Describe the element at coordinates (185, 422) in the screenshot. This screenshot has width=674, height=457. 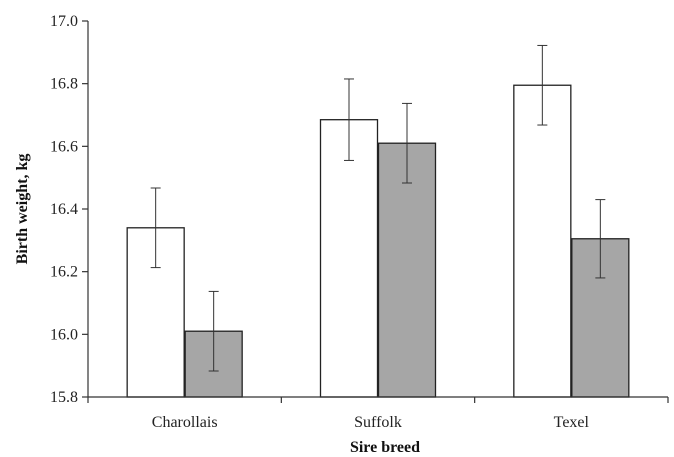
I see `x-tick-label: Charollais` at that location.